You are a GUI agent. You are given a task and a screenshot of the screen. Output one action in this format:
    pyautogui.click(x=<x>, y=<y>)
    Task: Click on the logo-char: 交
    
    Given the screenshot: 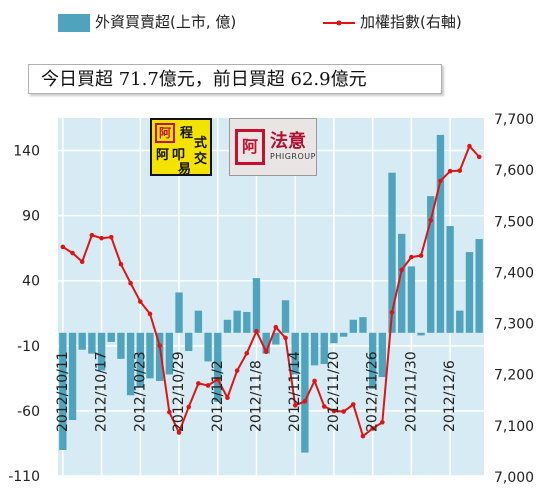 What is the action you would take?
    pyautogui.click(x=201, y=159)
    